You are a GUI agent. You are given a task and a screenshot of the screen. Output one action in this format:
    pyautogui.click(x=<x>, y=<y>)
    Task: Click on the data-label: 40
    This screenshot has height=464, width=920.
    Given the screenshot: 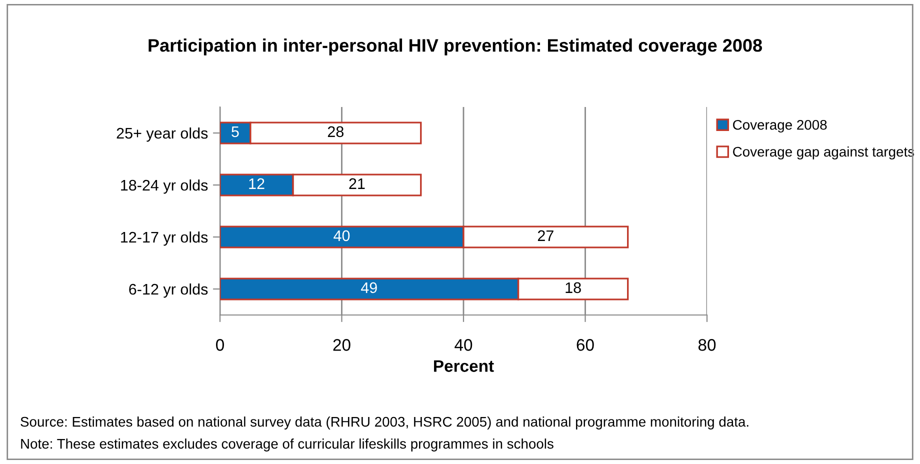 What is the action you would take?
    pyautogui.click(x=342, y=236)
    